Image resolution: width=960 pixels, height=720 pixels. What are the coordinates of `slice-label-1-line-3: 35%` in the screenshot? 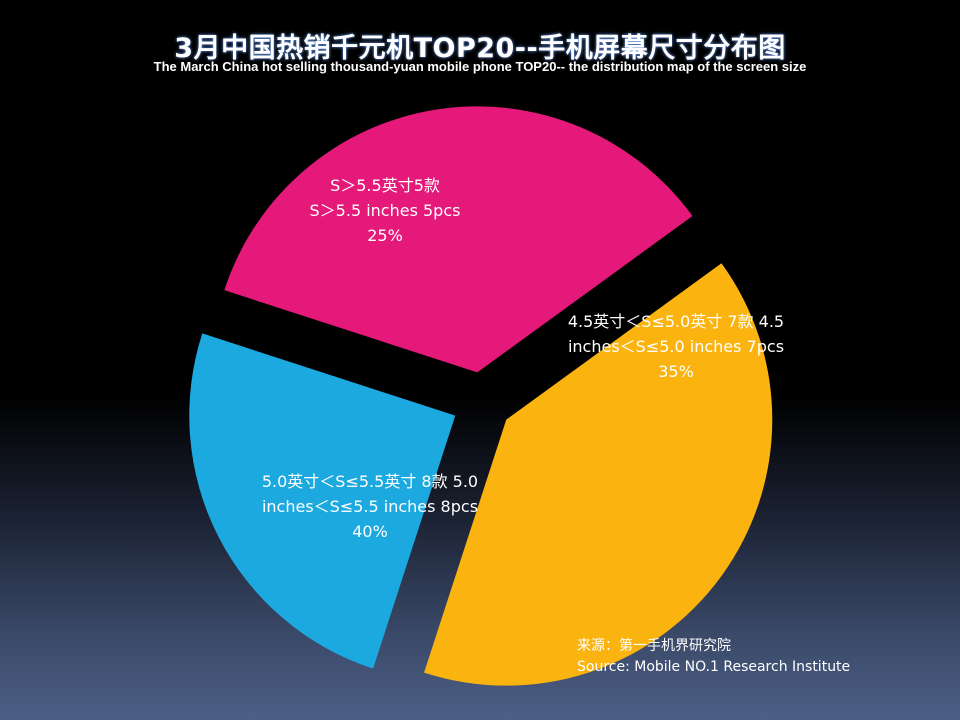 It's located at (676, 371).